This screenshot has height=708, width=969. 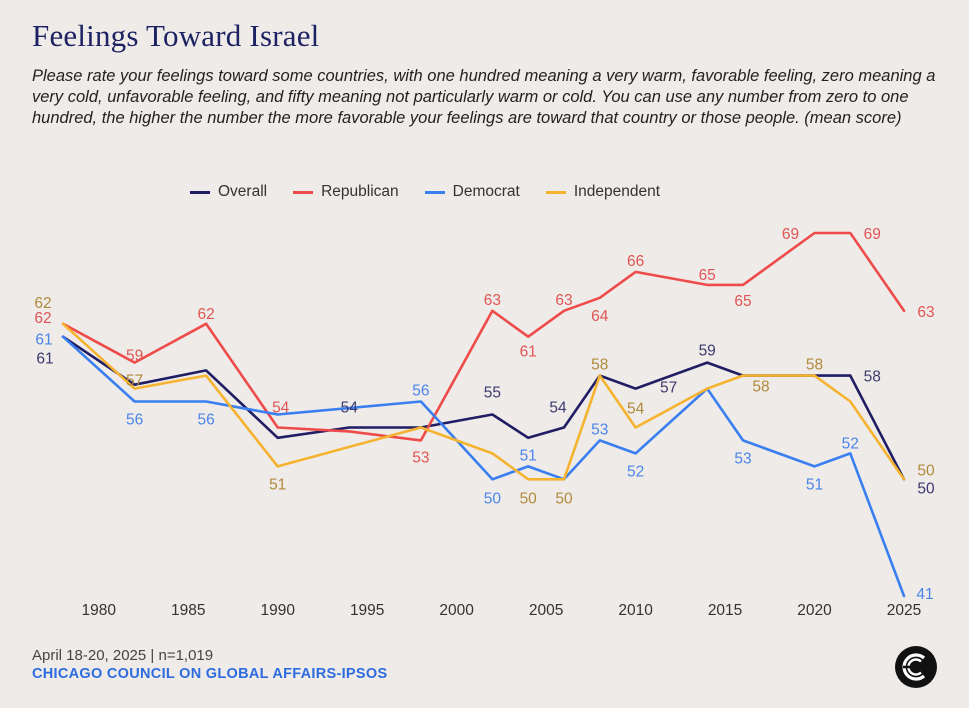 What do you see at coordinates (872, 234) in the screenshot?
I see `data-label-republican-2022: 69` at bounding box center [872, 234].